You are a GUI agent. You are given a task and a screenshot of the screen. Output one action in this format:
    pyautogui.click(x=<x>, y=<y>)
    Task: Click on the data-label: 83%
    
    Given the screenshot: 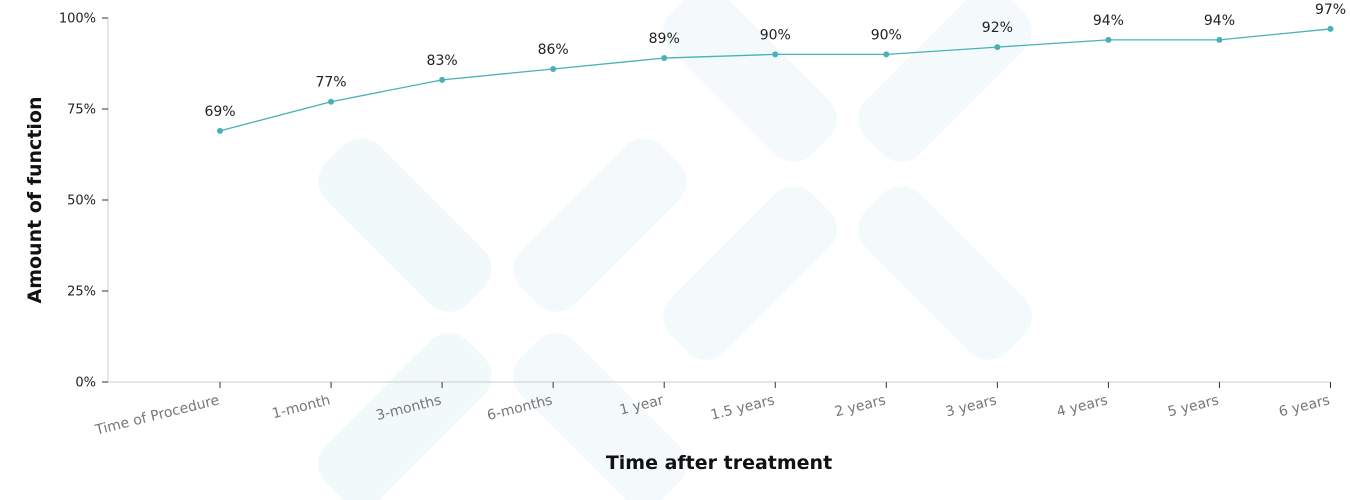 What is the action you would take?
    pyautogui.click(x=442, y=61)
    